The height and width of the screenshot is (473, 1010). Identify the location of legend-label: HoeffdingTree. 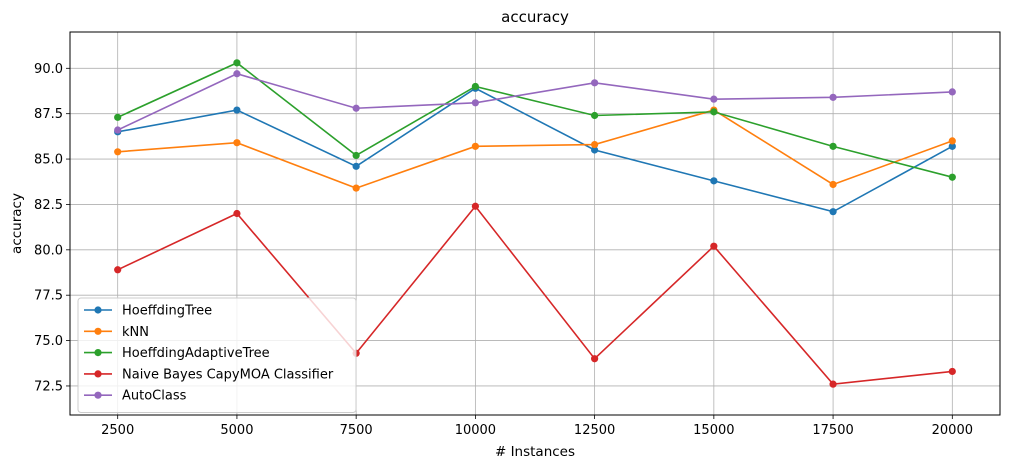
(167, 311).